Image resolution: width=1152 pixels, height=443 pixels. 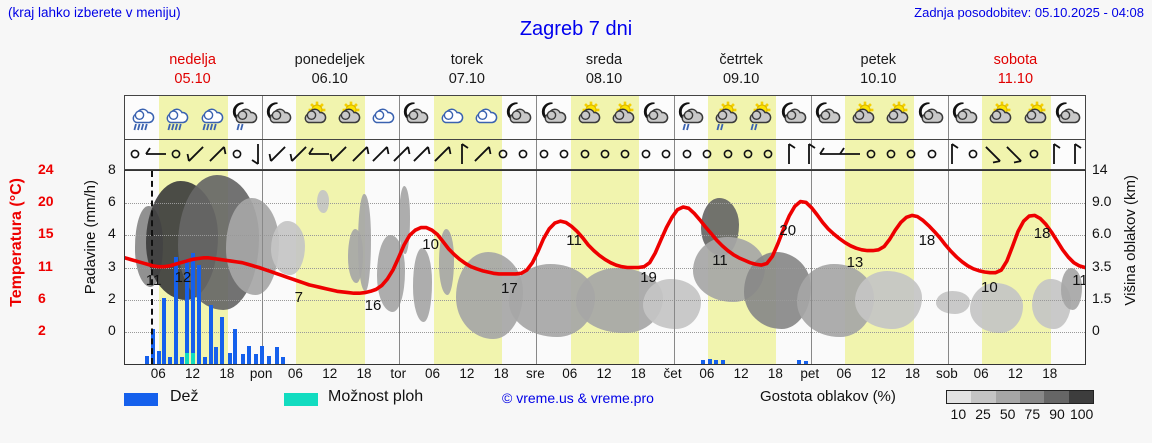 What do you see at coordinates (301, 399) in the screenshot?
I see `shower-legend-swatch` at bounding box center [301, 399].